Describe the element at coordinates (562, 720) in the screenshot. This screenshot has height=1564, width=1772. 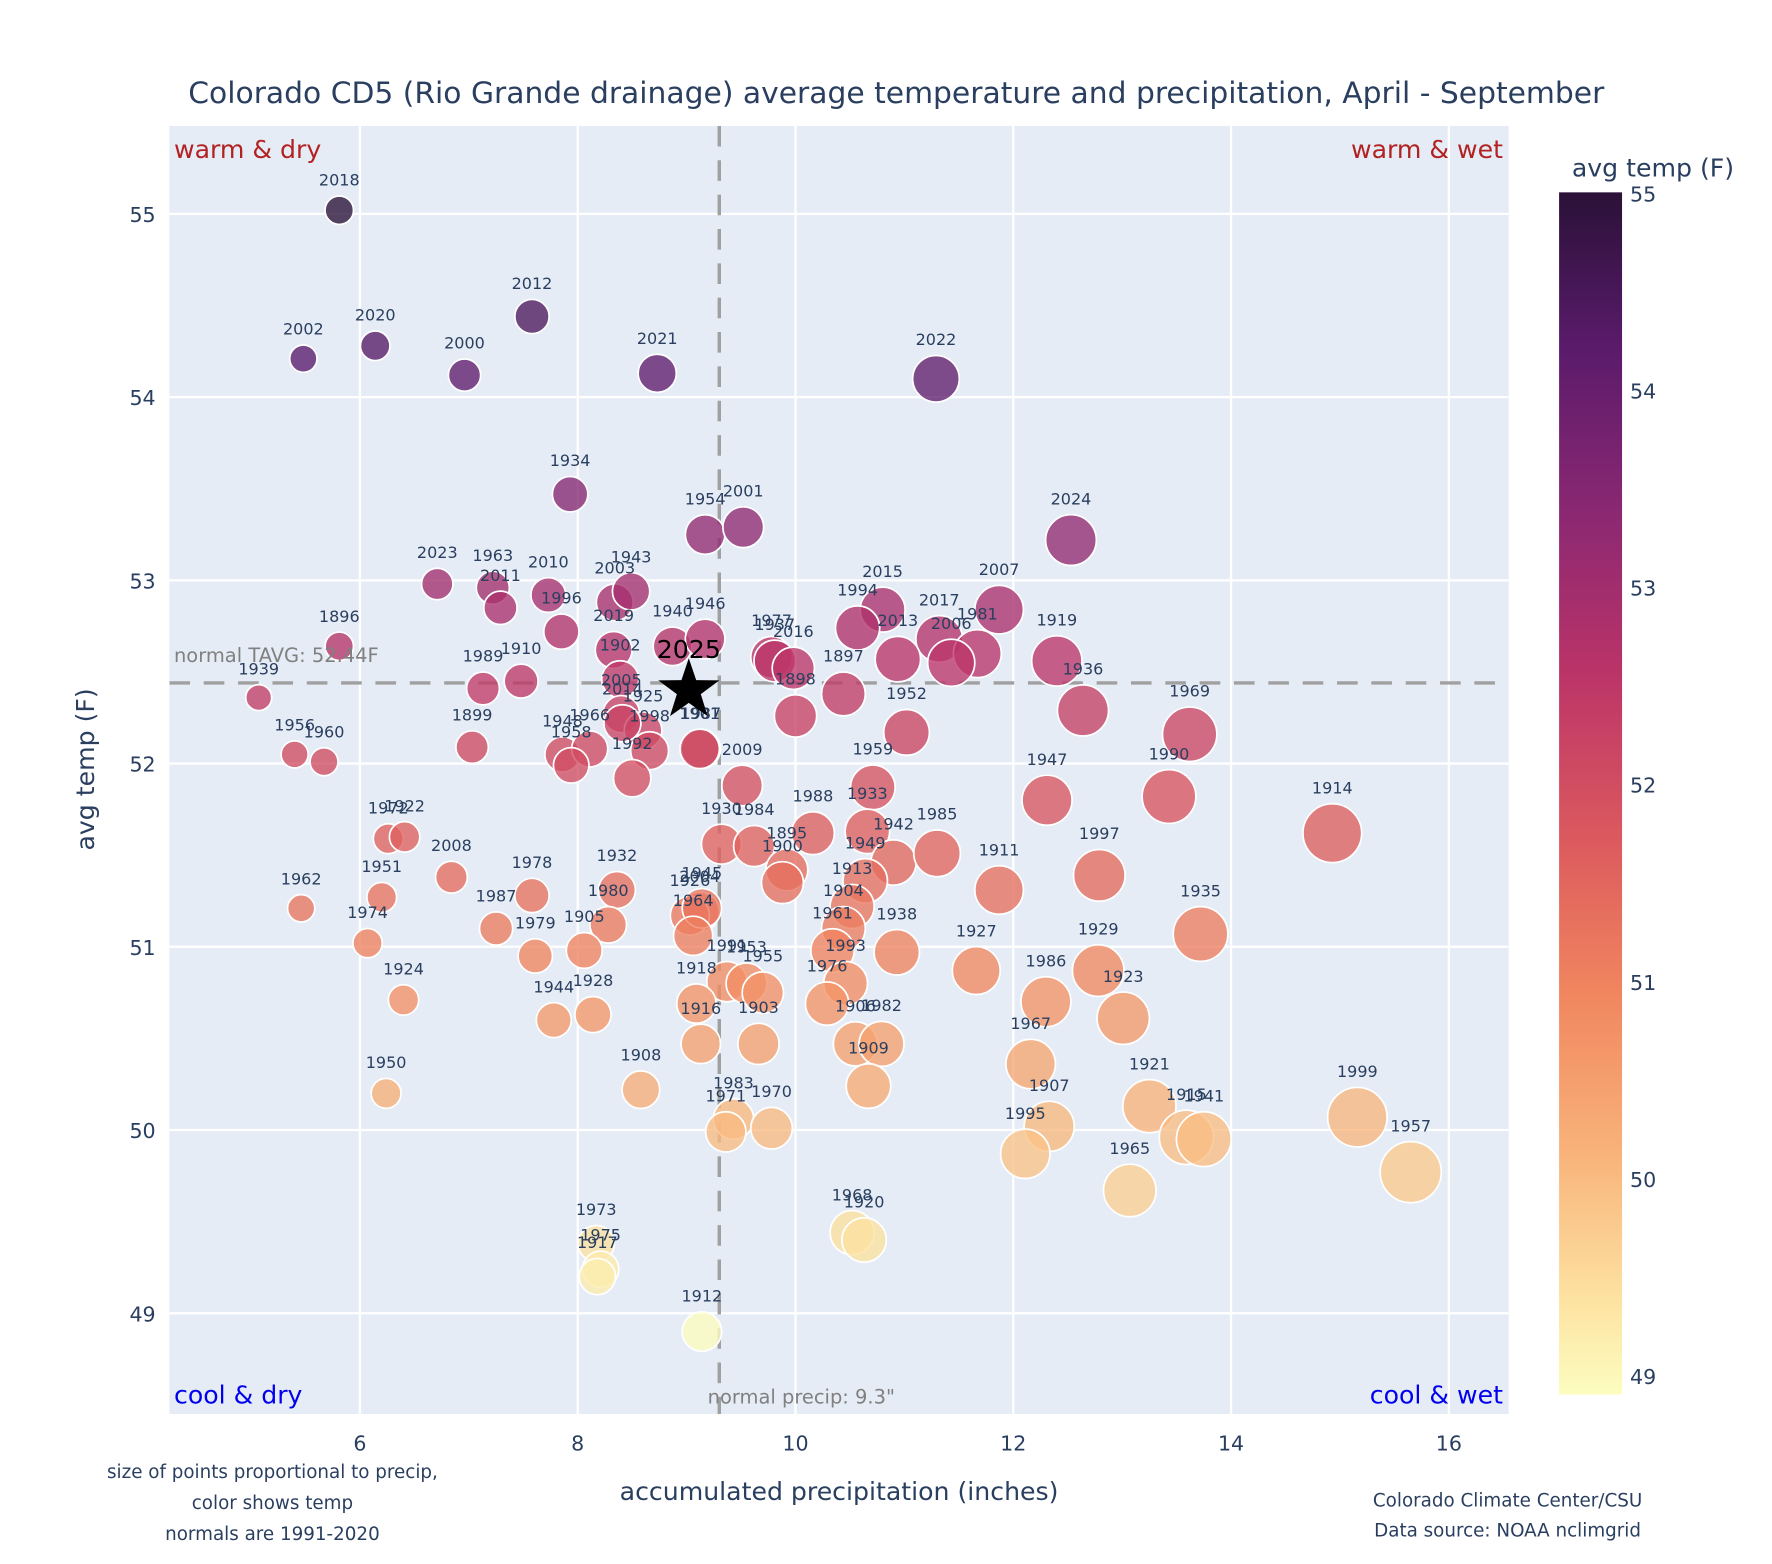
I see `point-label: 1948` at that location.